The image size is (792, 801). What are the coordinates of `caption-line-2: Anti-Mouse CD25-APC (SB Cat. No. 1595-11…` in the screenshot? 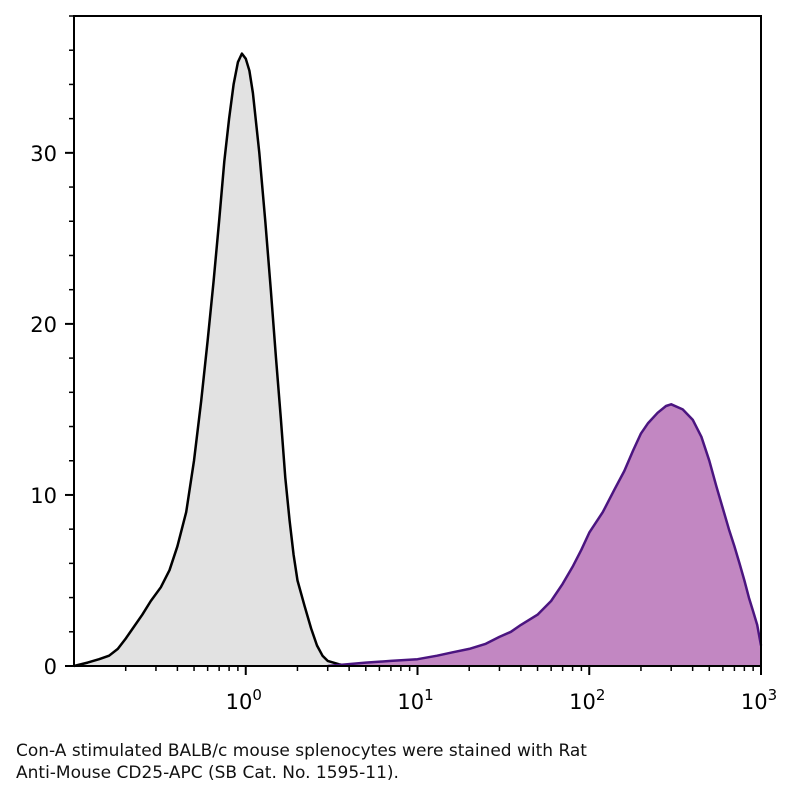 It's located at (207, 773).